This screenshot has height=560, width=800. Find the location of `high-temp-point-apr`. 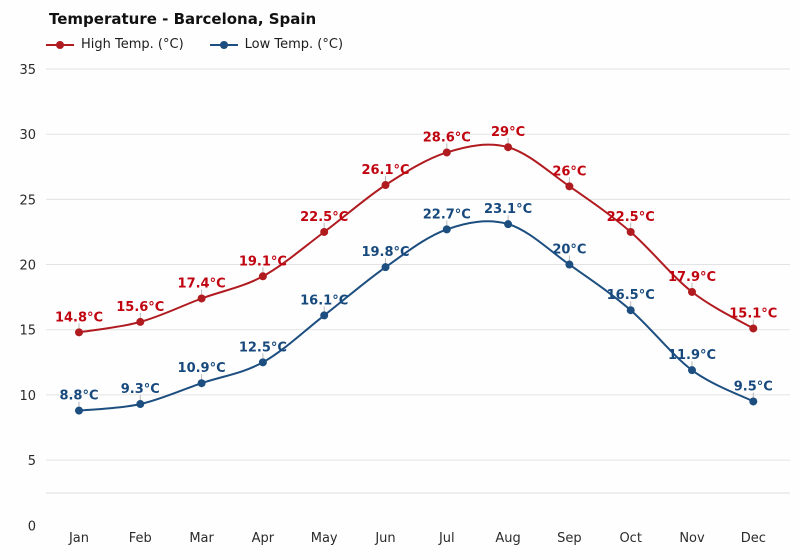

high-temp-point-apr is located at coordinates (262, 276).